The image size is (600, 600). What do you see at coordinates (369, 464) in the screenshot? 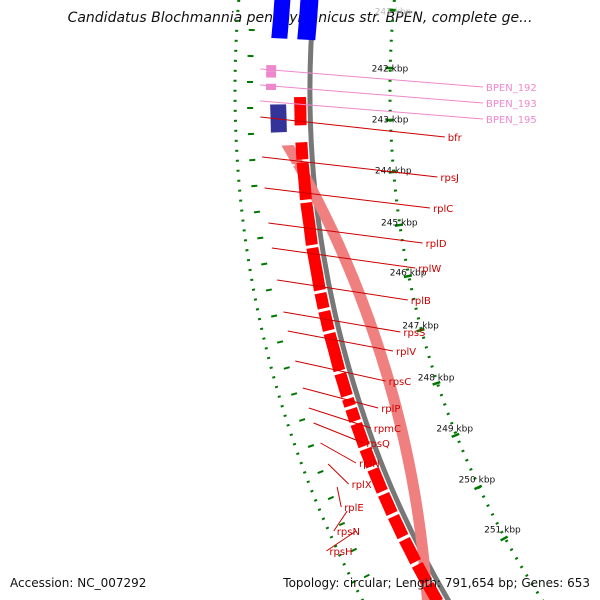
I see `gene-label-rpln: rplN` at bounding box center [369, 464].